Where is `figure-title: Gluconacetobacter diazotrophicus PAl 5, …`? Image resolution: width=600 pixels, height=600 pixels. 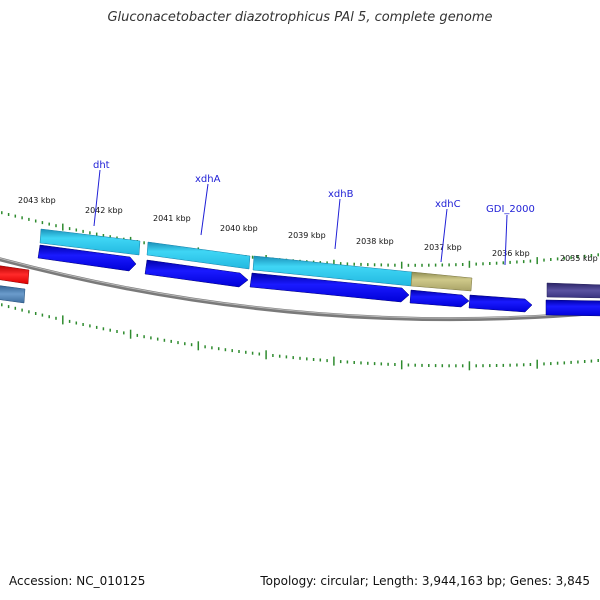 figure-title: Gluconacetobacter diazotrophicus PAl 5, … is located at coordinates (300, 17).